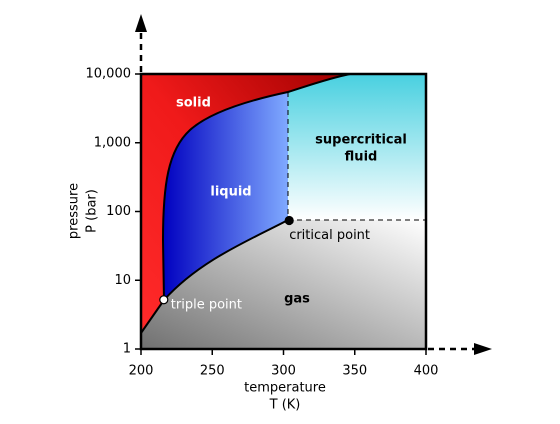 The height and width of the screenshot is (424, 560). Describe the element at coordinates (141, 23) in the screenshot. I see `y-arrow` at that location.